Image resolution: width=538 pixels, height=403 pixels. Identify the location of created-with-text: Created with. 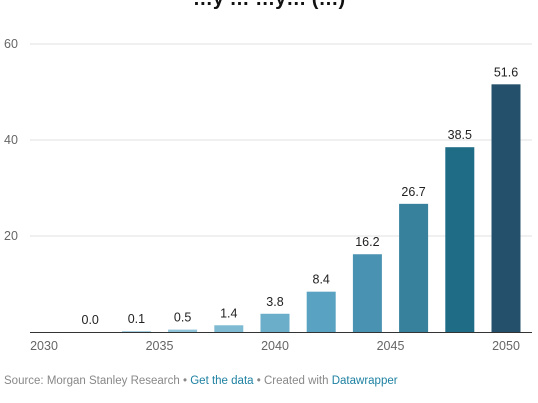
(296, 381).